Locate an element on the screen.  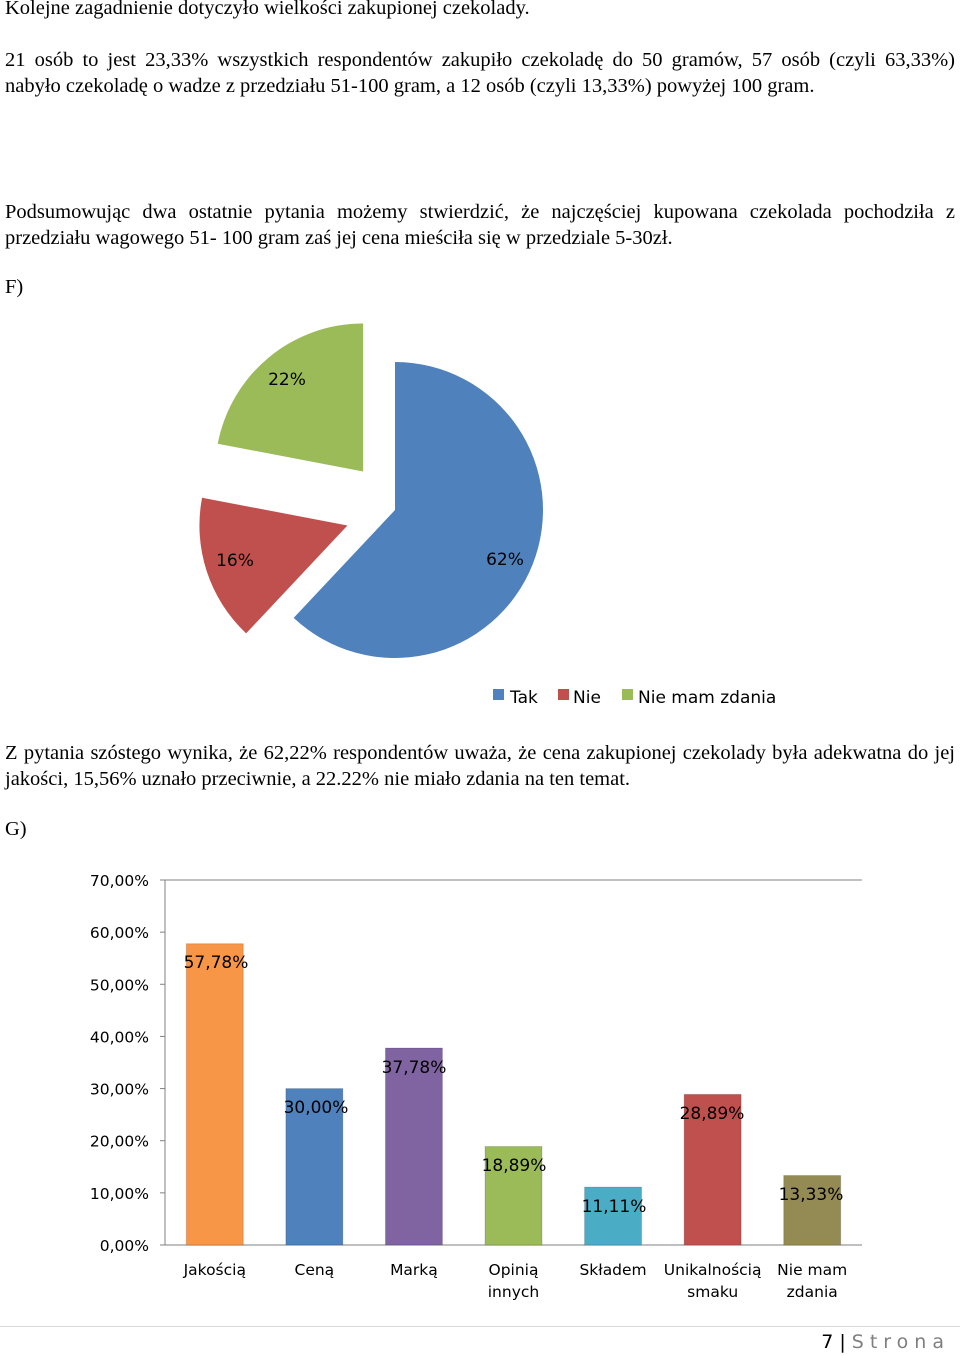
legend-label-nie-mam-zdania: Nie mam zdania is located at coordinates (707, 698).